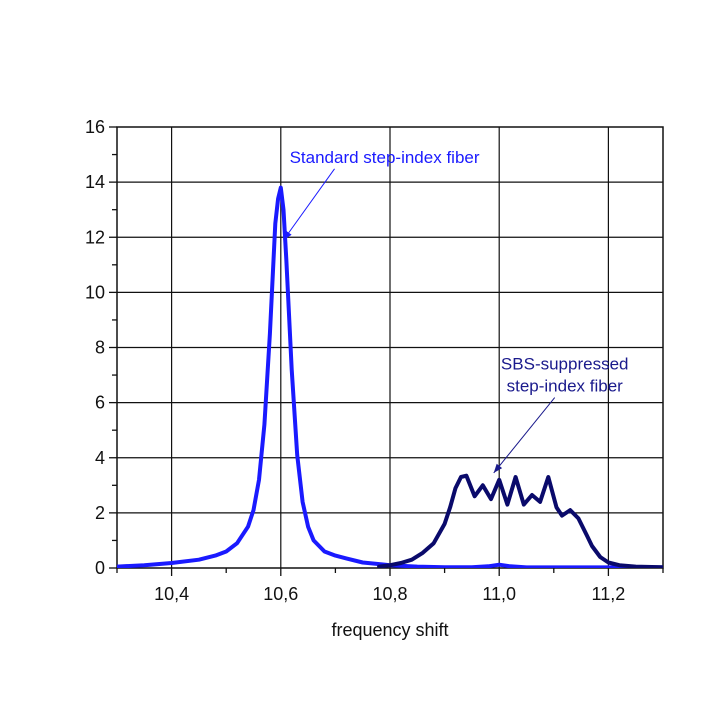 Image resolution: width=720 pixels, height=725 pixels. What do you see at coordinates (565, 364) in the screenshot?
I see `annotation-label-2: SBS-suppressed` at bounding box center [565, 364].